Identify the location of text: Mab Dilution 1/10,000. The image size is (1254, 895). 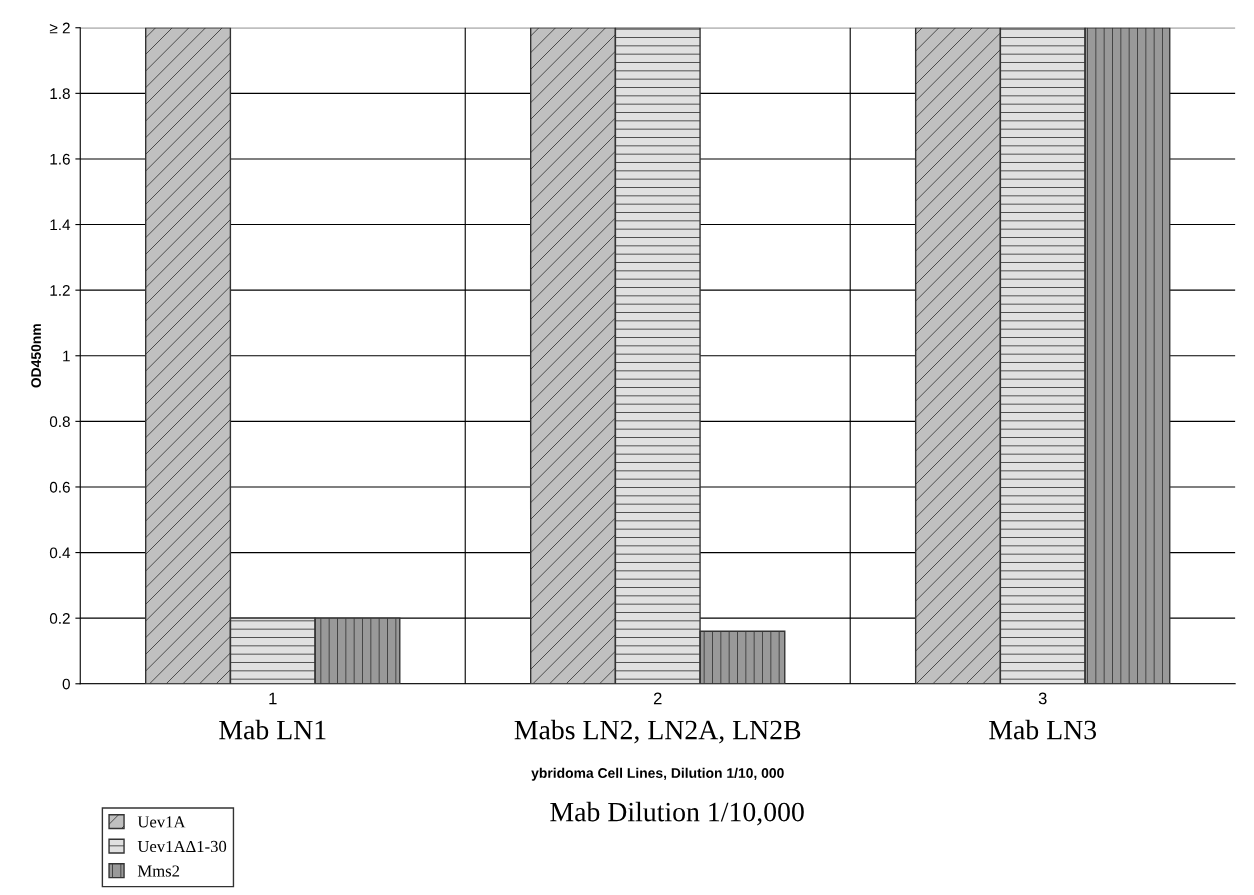
(677, 813).